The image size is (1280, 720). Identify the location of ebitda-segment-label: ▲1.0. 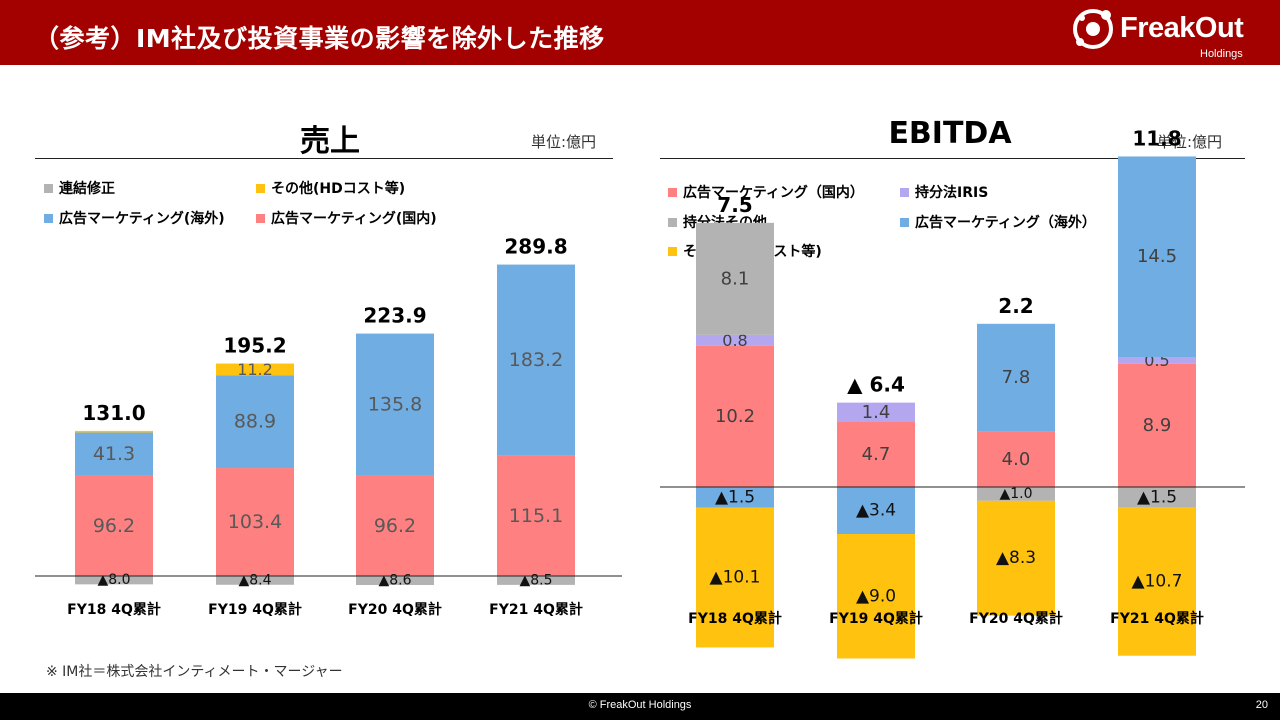
(1015, 494).